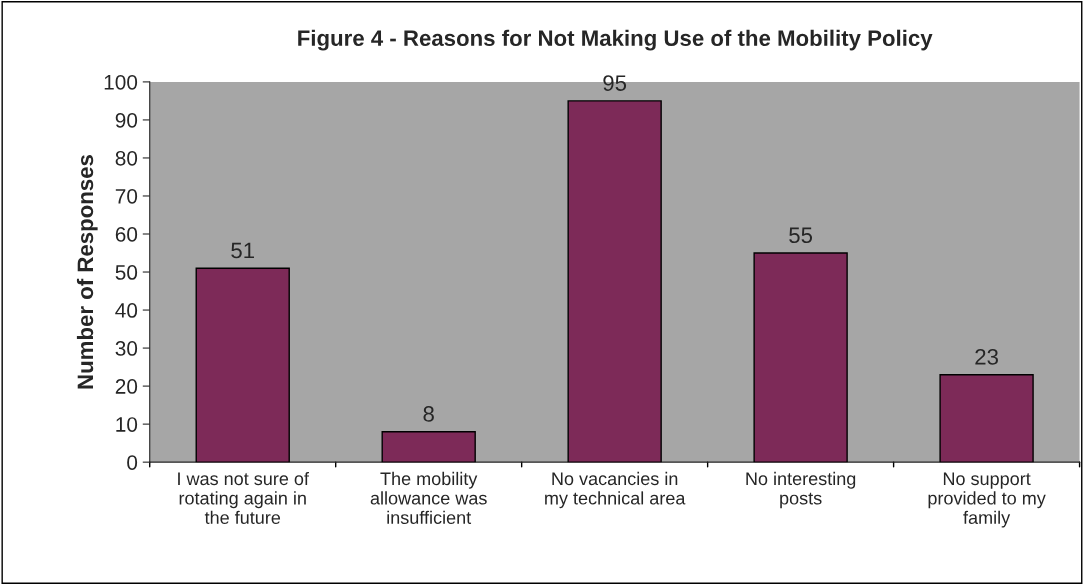 The height and width of the screenshot is (585, 1085). What do you see at coordinates (87, 272) in the screenshot?
I see `y-axis-title: Number of Responses` at bounding box center [87, 272].